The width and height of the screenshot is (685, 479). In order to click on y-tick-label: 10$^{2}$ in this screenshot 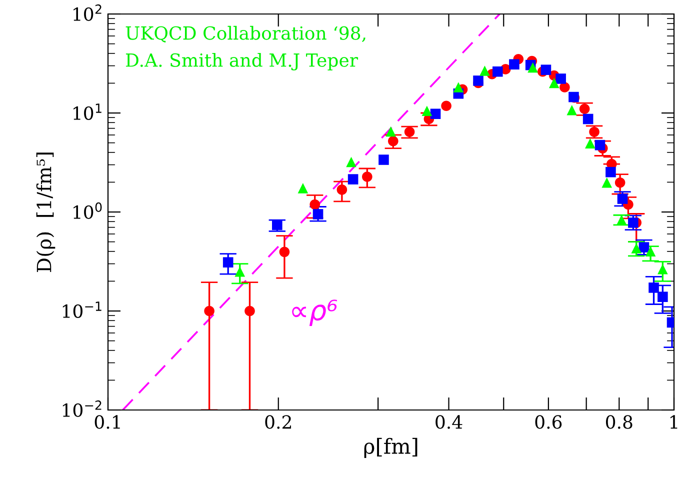, I will do `click(88, 12)`.